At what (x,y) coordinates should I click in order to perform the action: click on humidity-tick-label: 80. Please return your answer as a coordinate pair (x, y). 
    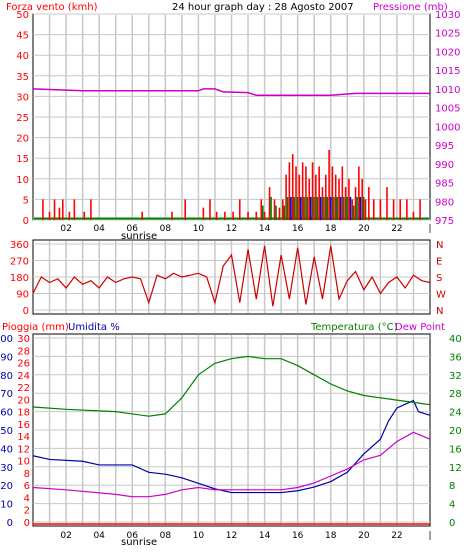
    Looking at the image, I should click on (6, 376).